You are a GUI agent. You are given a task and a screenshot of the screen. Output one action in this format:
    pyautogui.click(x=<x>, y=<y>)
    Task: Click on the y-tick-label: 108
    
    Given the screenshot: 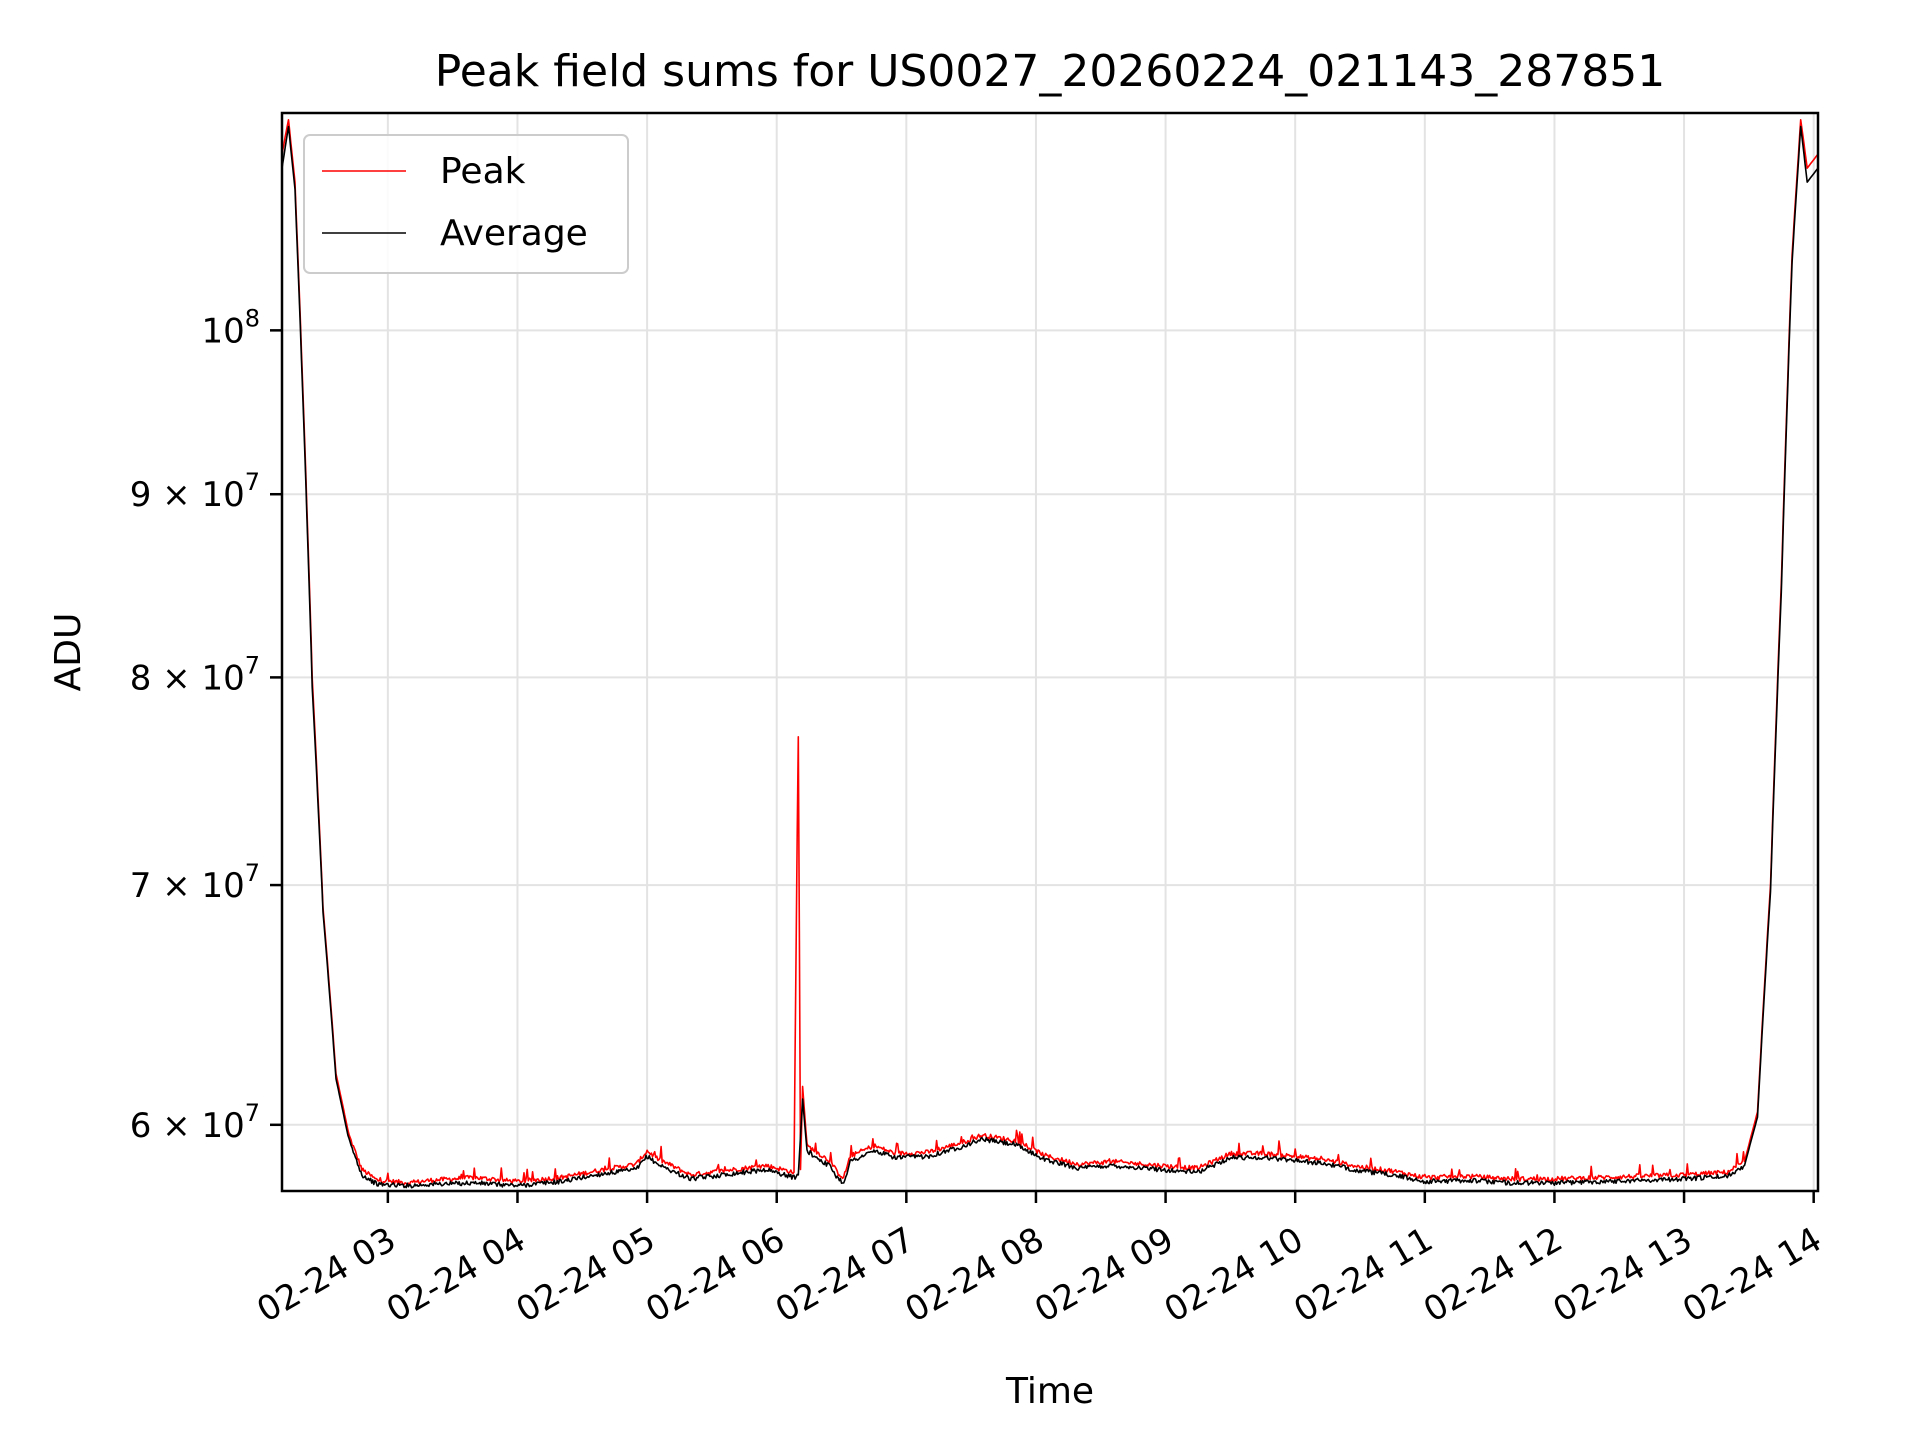 What is the action you would take?
    pyautogui.click(x=230, y=327)
    